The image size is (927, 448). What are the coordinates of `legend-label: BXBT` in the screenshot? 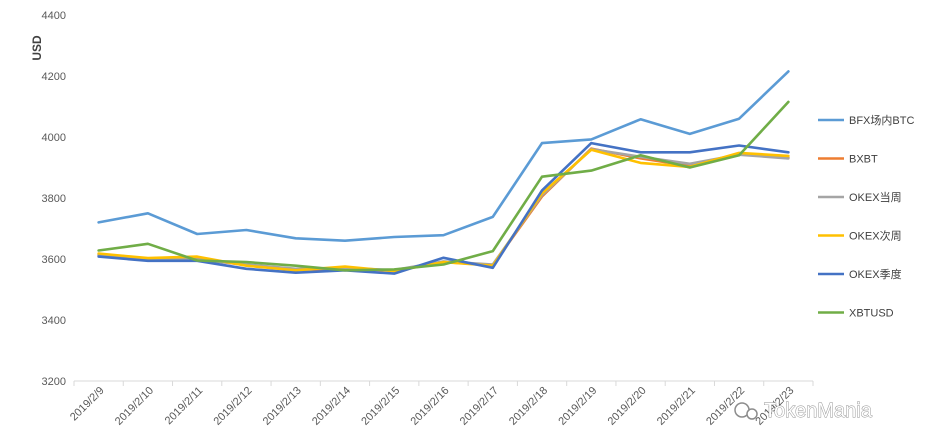 It's located at (863, 160).